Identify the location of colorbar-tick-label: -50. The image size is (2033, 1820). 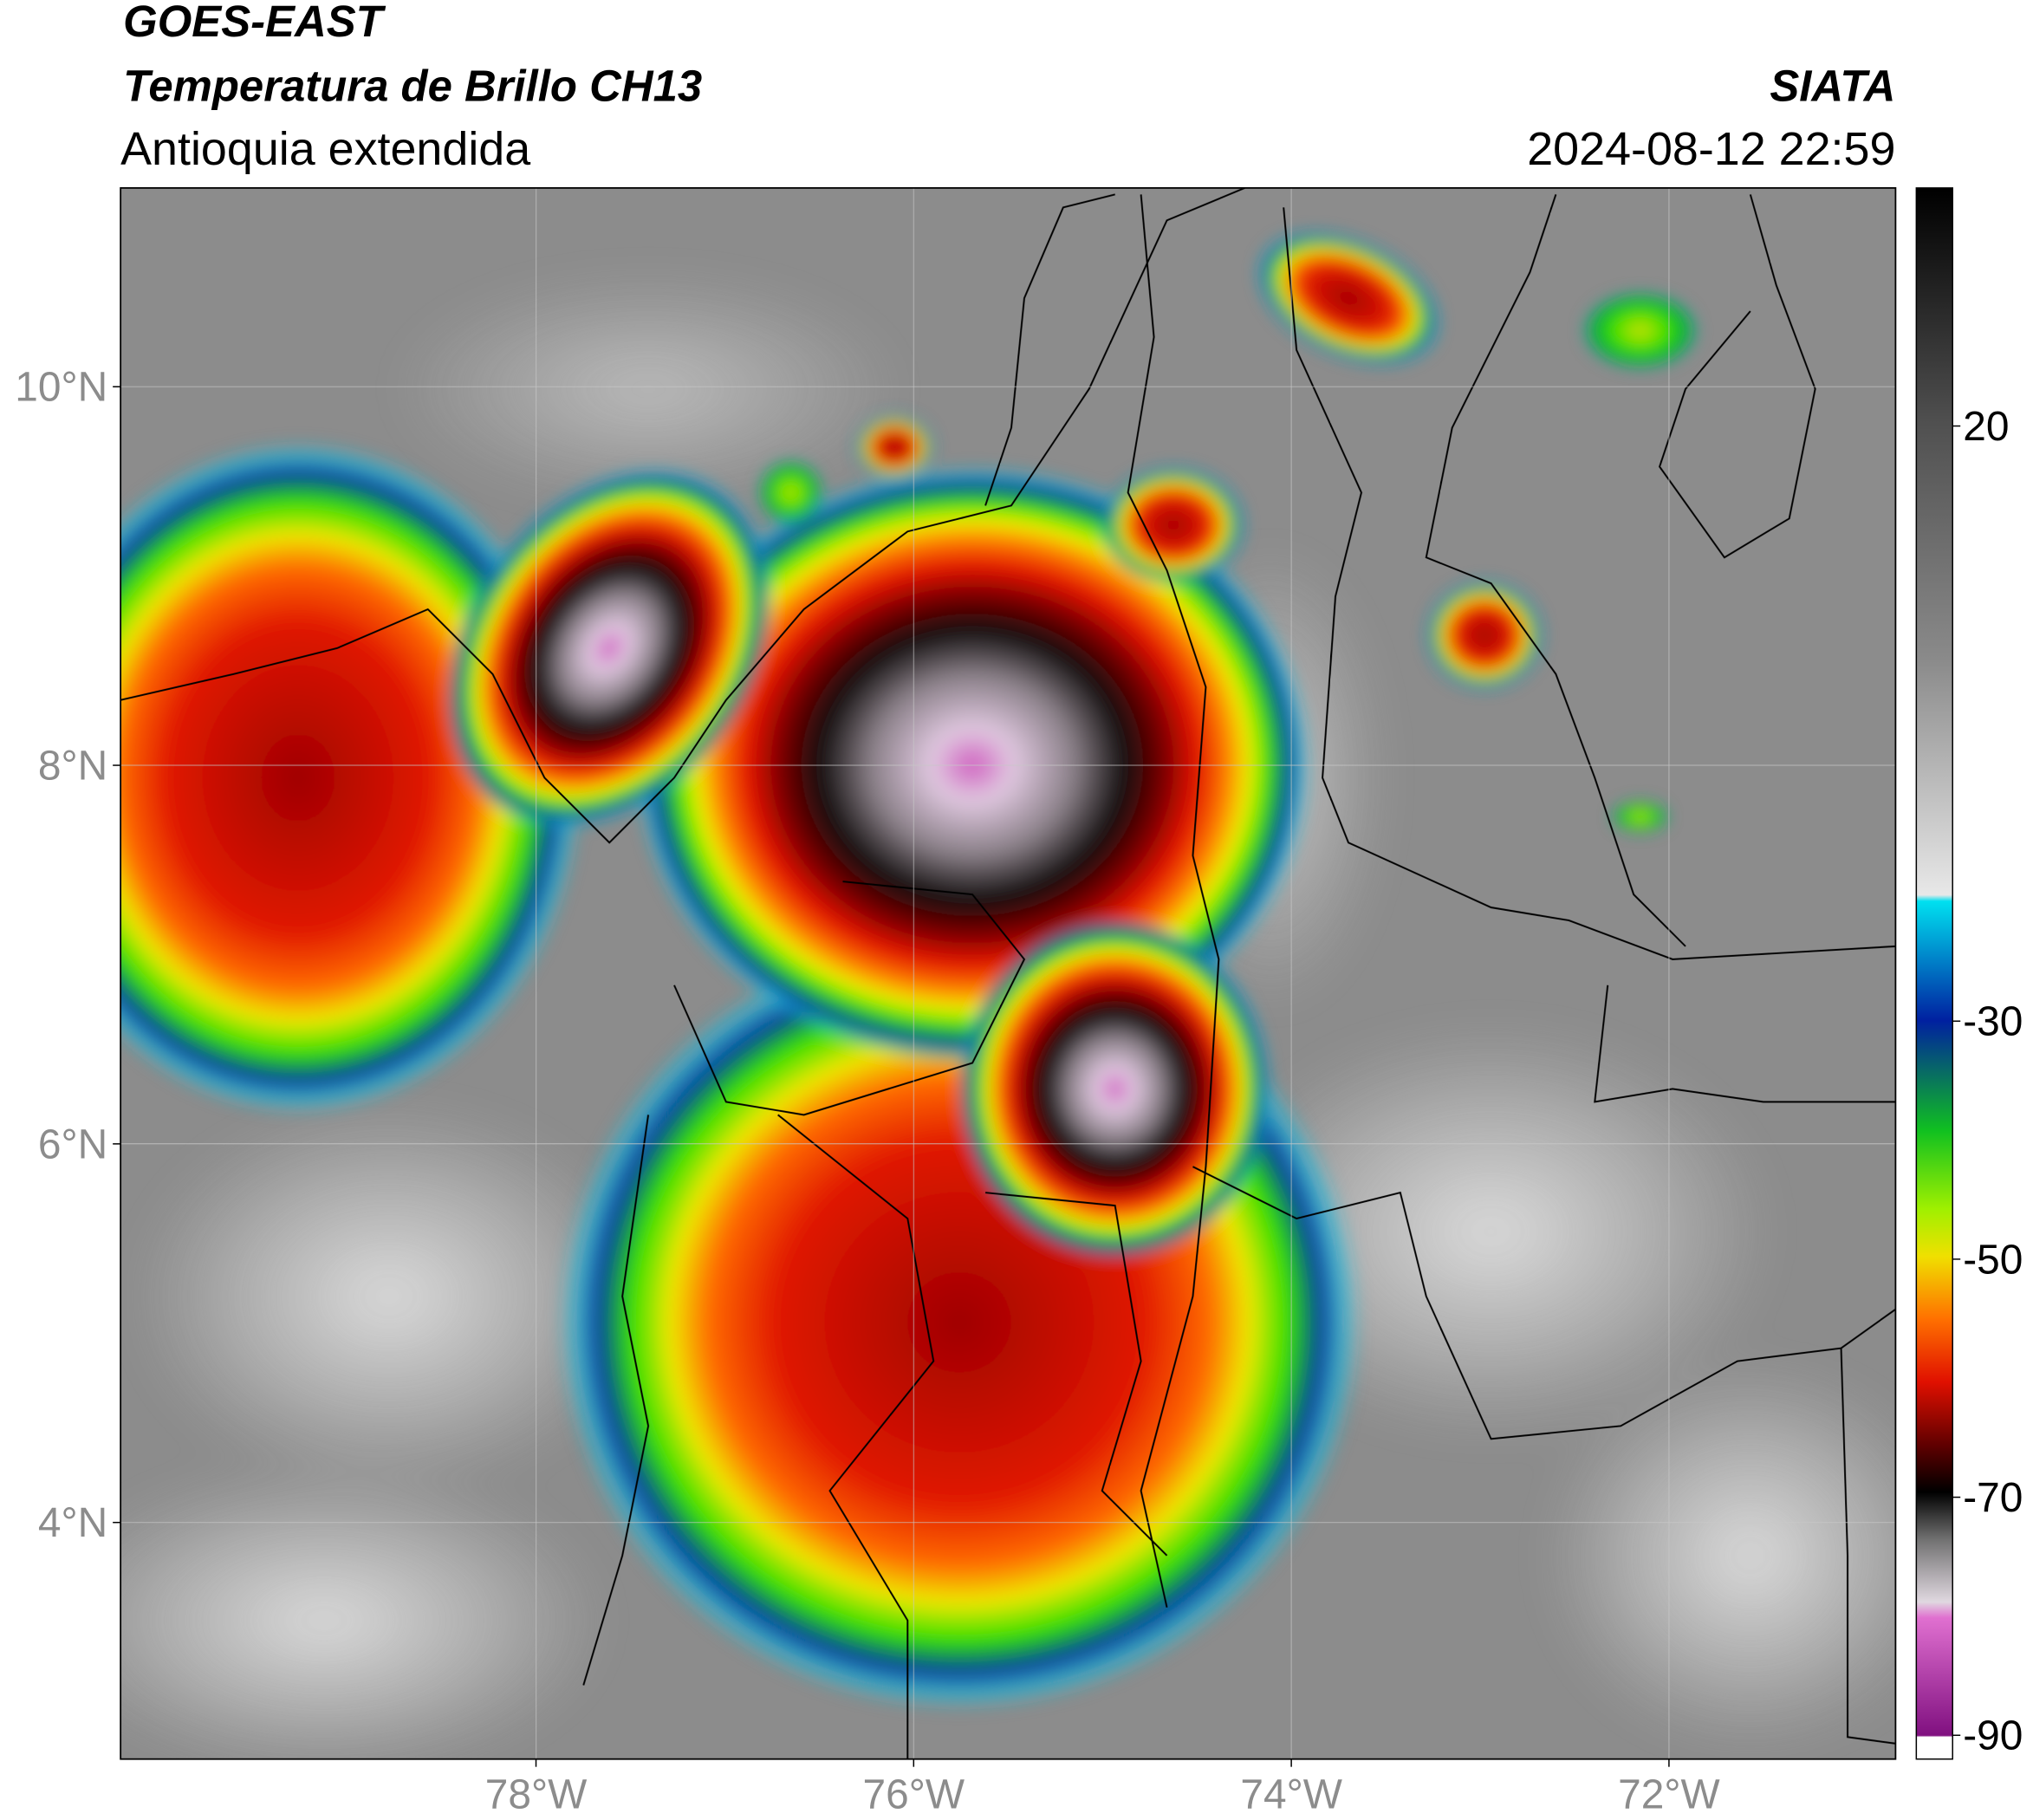
(1993, 1260).